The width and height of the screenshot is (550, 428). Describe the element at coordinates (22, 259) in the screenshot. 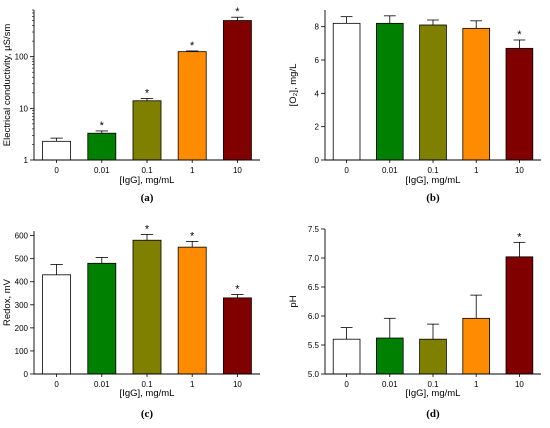

I see `y-tick-label: 500` at that location.